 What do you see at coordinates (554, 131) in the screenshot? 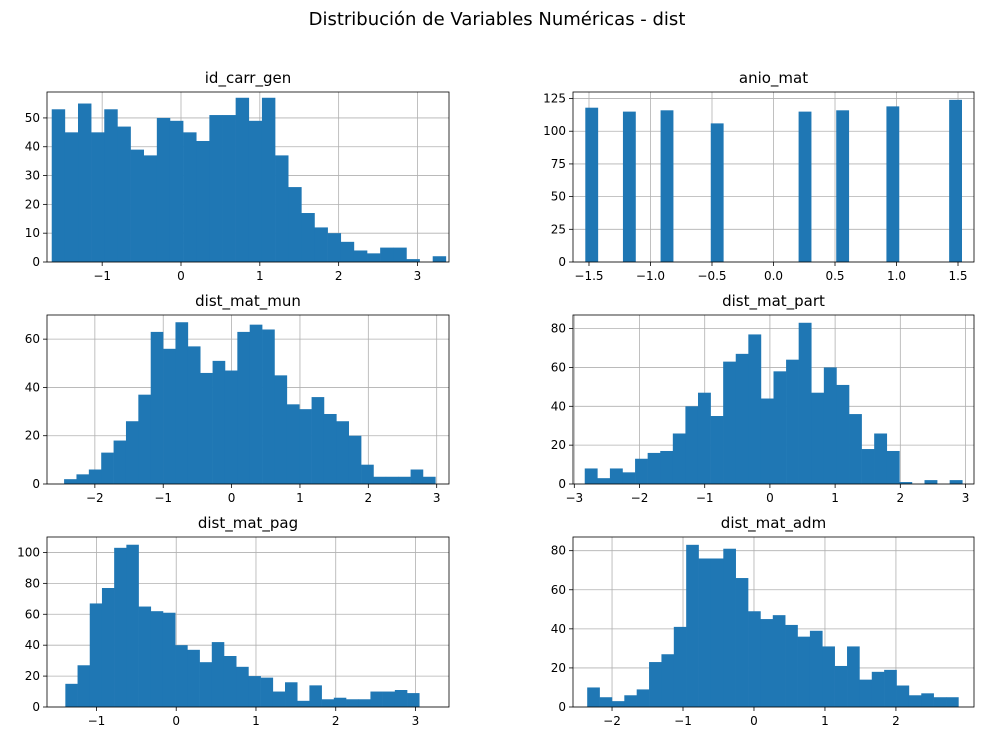
I see `y-tick-label: 100` at bounding box center [554, 131].